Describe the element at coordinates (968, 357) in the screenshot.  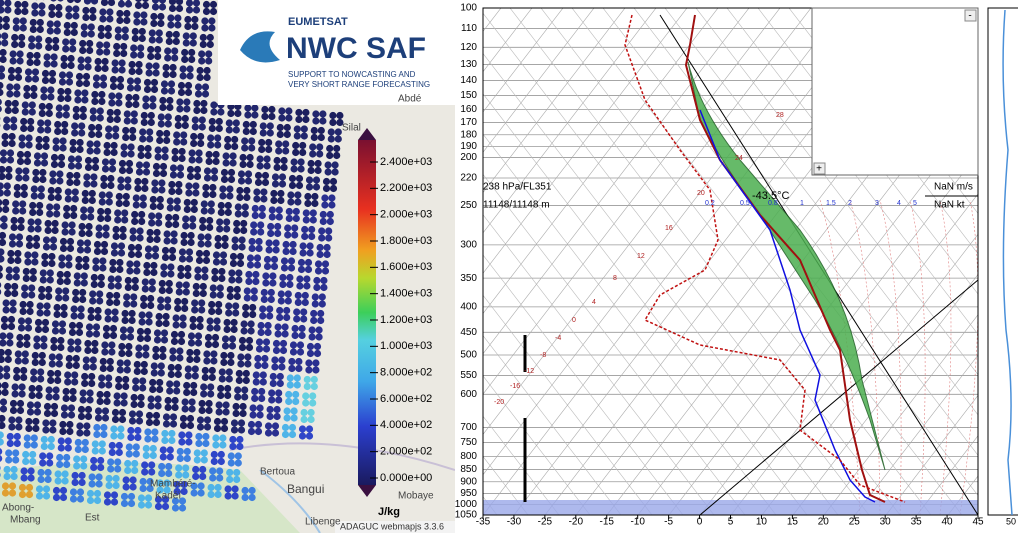
I see `mixing-line` at that location.